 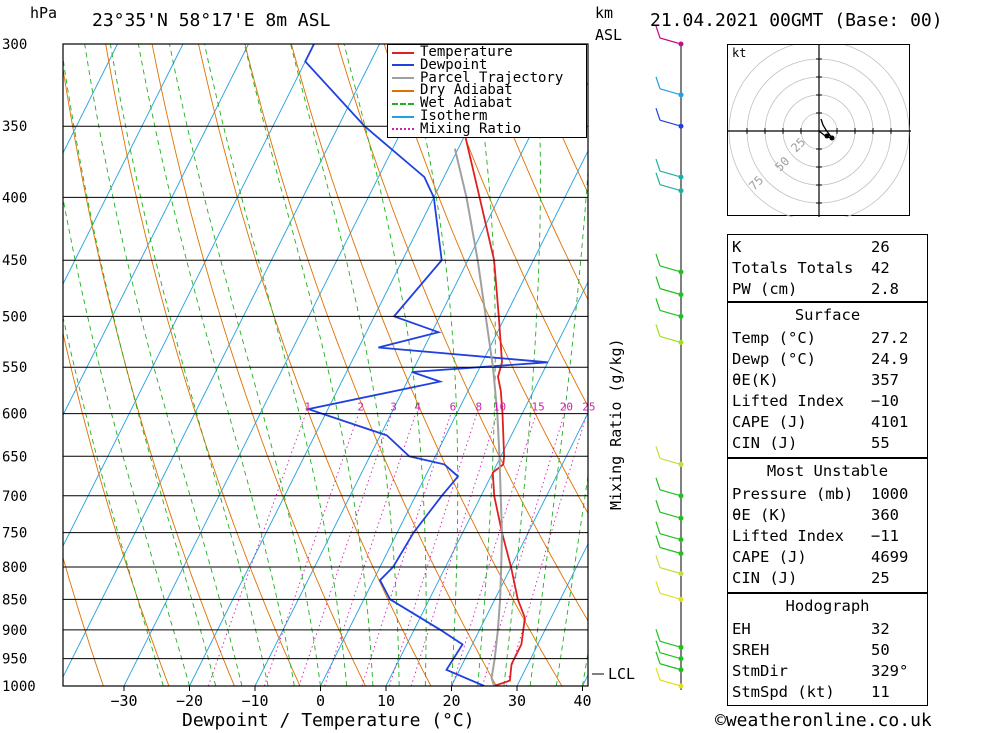 I want to click on series-parcel-trajectory, so click(x=478, y=417).